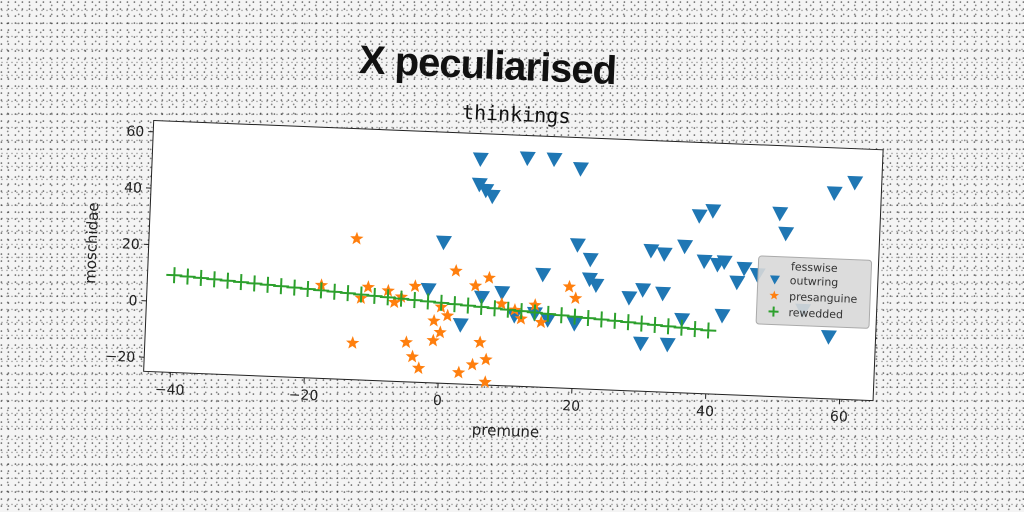 This screenshot has width=1024, height=512. Describe the element at coordinates (839, 417) in the screenshot. I see `x-tick-label: 60` at that location.